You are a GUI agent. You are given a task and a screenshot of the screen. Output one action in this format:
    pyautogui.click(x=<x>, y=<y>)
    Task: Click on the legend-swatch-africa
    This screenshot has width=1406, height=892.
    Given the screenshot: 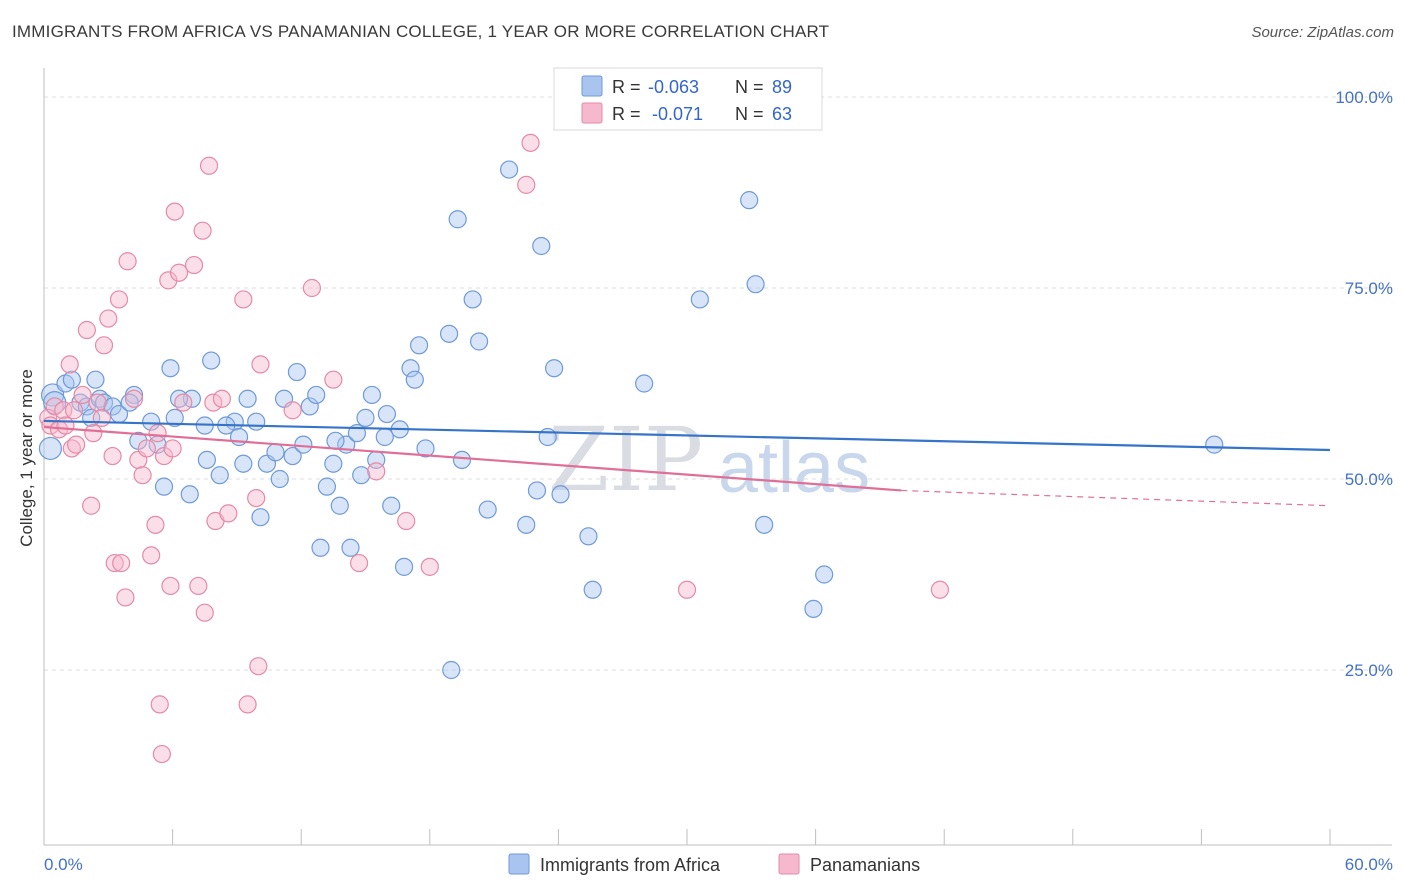 What is the action you would take?
    pyautogui.click(x=592, y=86)
    